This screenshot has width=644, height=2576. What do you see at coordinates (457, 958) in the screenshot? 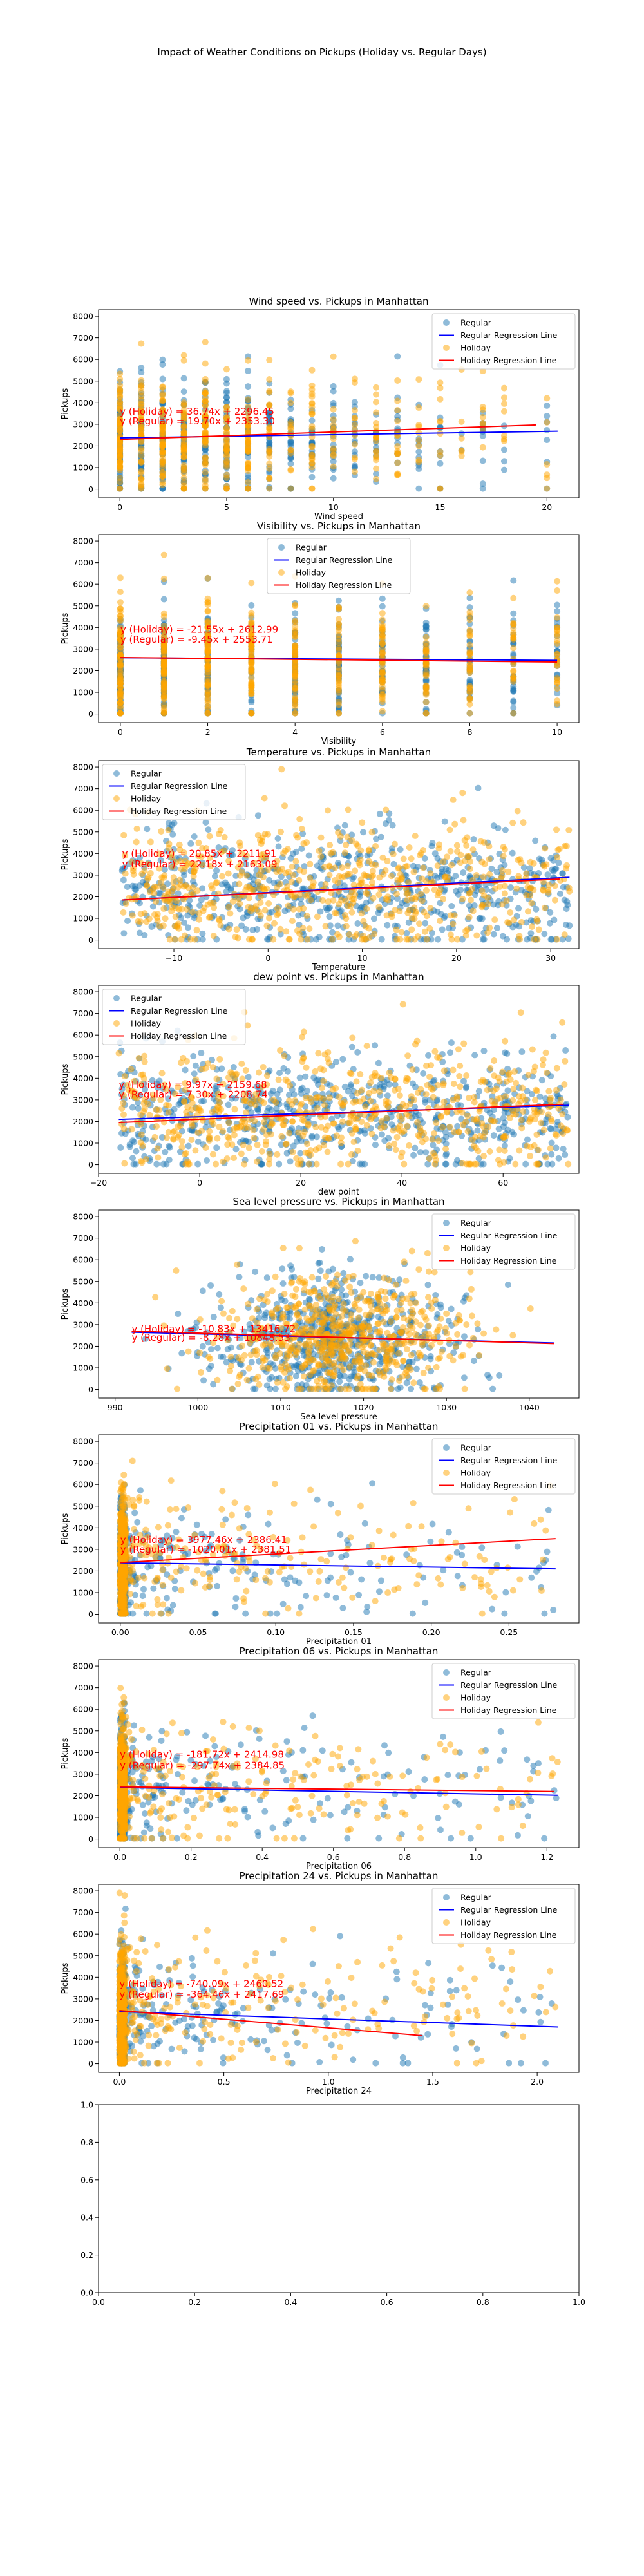
I see `x-tick-label: 20` at bounding box center [457, 958].